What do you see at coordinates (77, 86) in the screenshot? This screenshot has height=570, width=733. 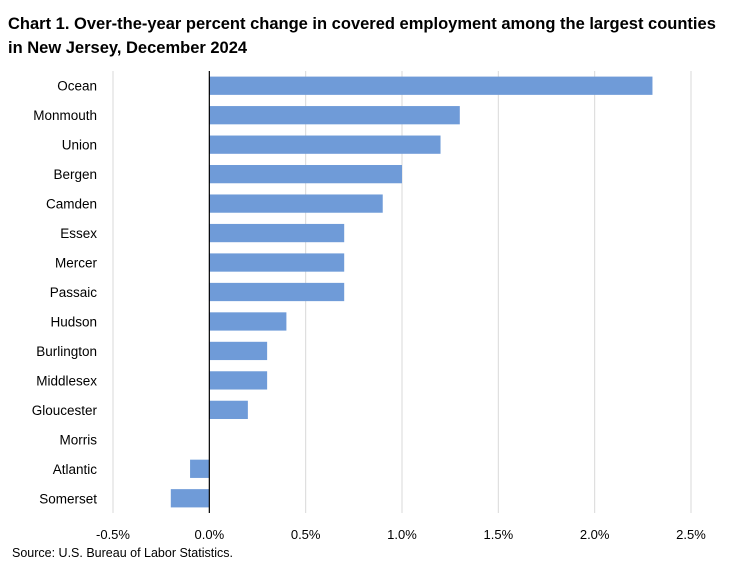 I see `category-label: Ocean` at bounding box center [77, 86].